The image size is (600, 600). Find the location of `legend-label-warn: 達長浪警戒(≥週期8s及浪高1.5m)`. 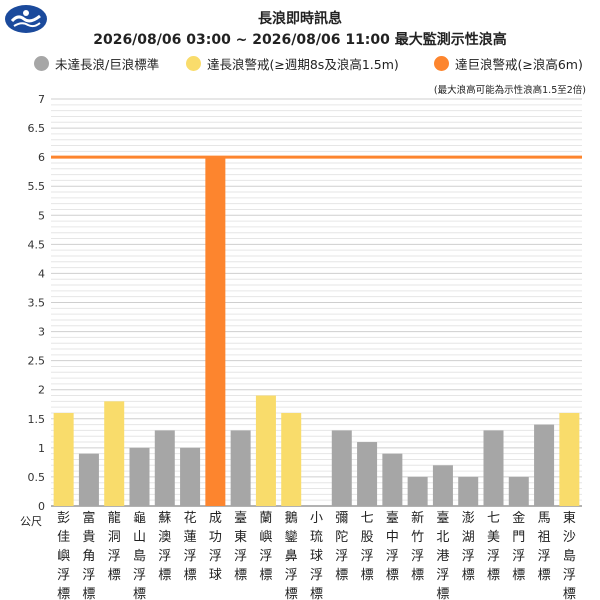

legend-label-warn: 達長浪警戒(≥週期8s及浪高1.5m) is located at coordinates (303, 64).